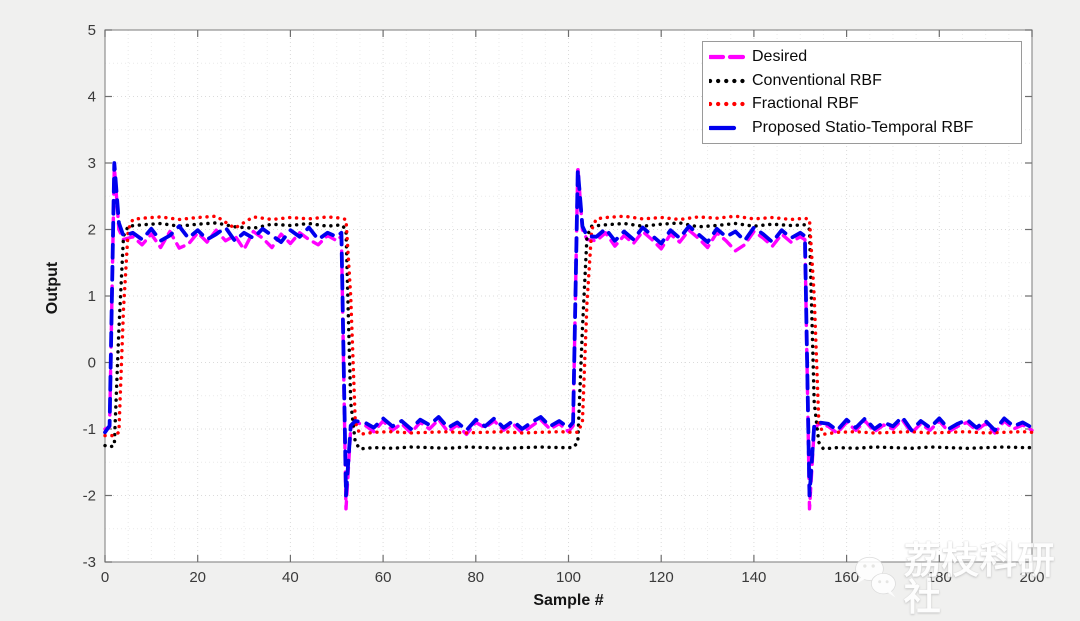 The width and height of the screenshot is (1080, 621). What do you see at coordinates (939, 577) in the screenshot?
I see `x-tick-label: 180` at bounding box center [939, 577].